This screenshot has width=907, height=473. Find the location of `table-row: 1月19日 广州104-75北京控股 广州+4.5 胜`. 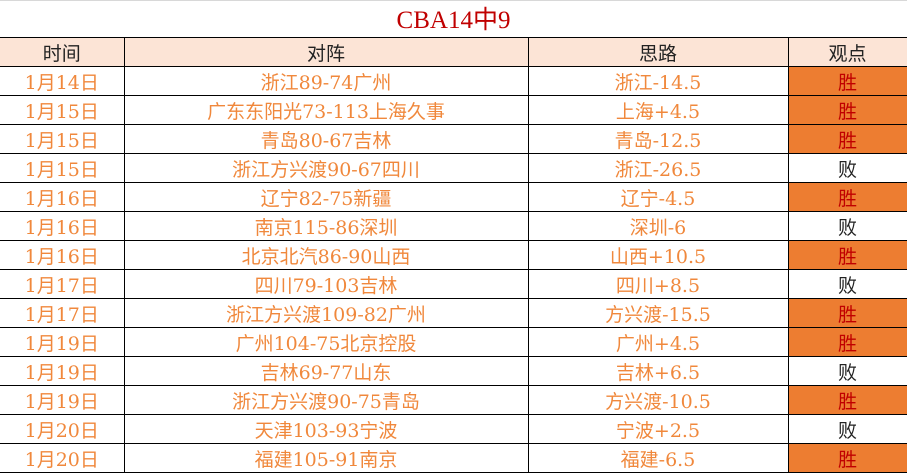

table-row: 1月19日 广州104-75北京控股 广州+4.5 胜 is located at coordinates (453, 342).